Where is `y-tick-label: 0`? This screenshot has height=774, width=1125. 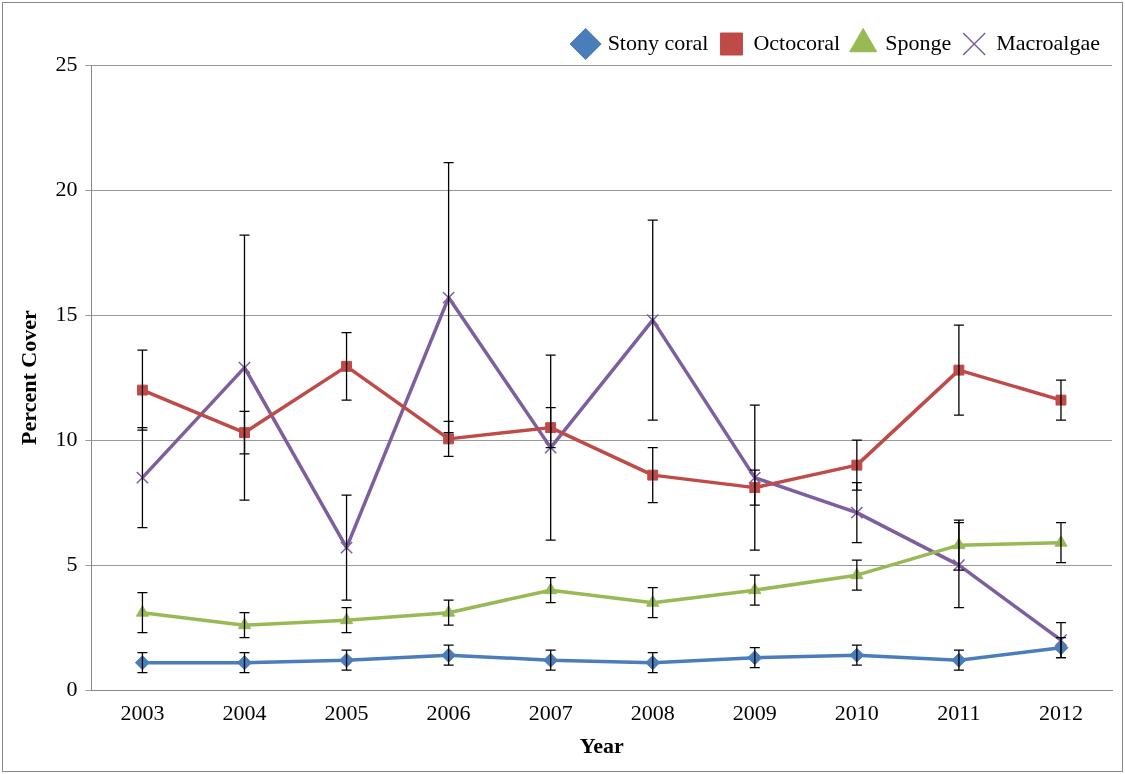
y-tick-label: 0 is located at coordinates (72, 688).